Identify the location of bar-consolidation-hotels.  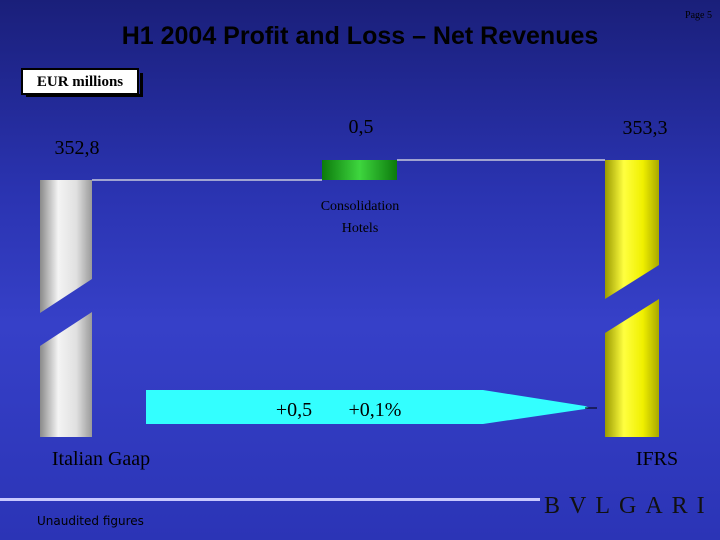
(359, 170).